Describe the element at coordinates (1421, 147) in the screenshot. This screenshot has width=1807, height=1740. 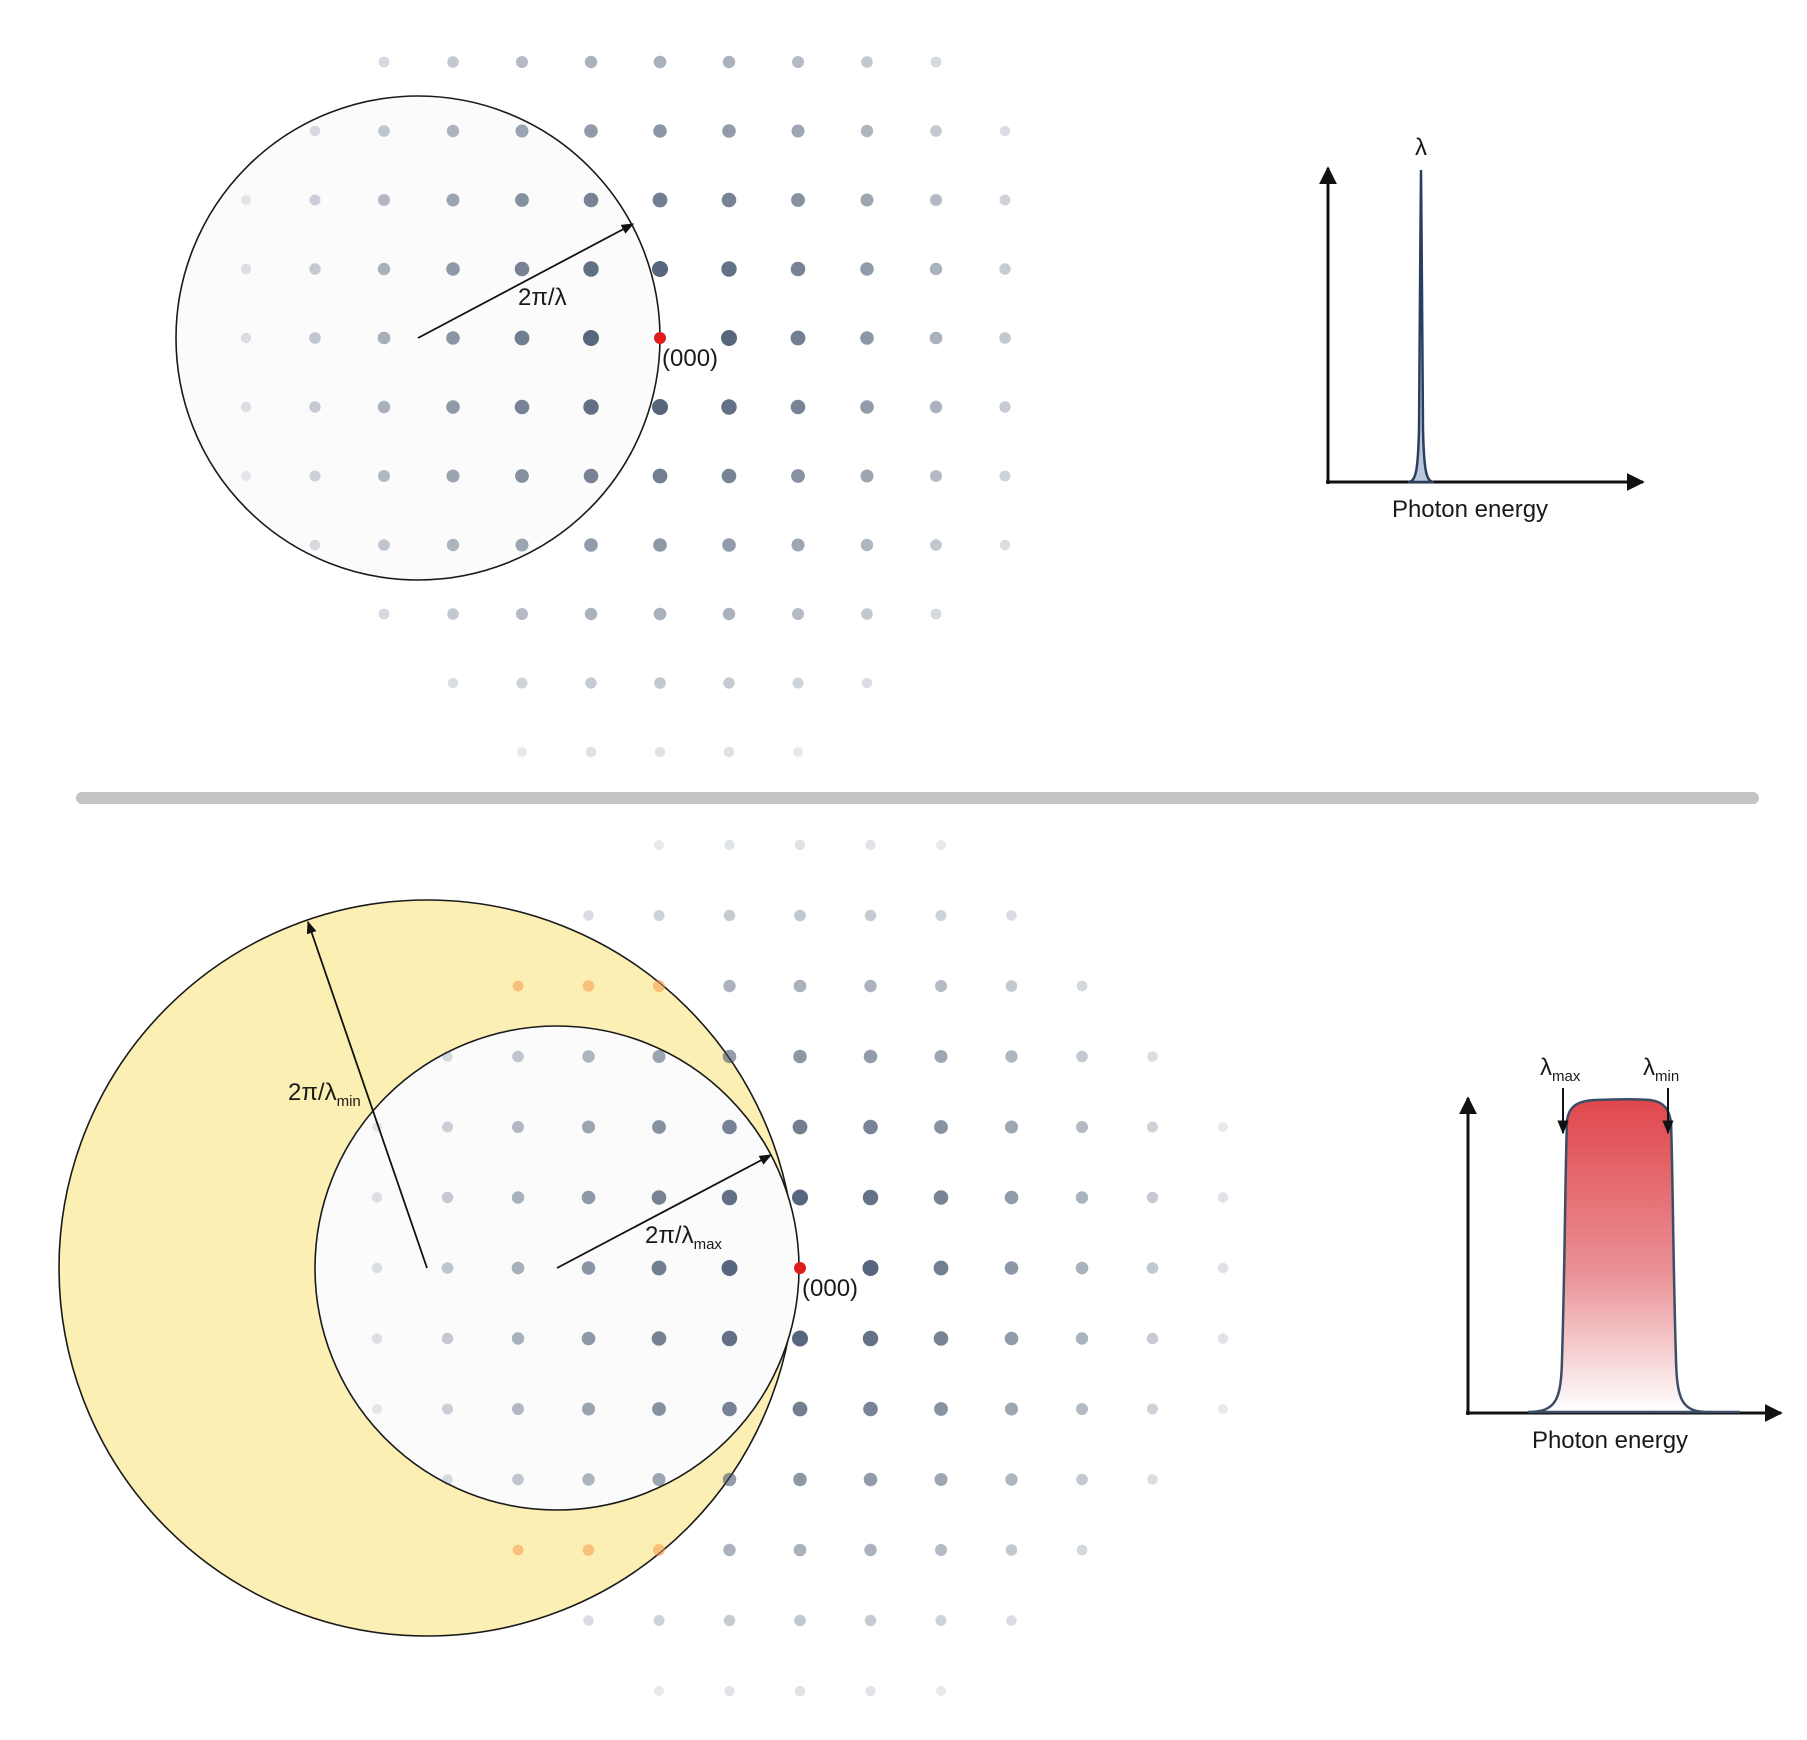
I see `peak-wavelength-label: λ` at that location.